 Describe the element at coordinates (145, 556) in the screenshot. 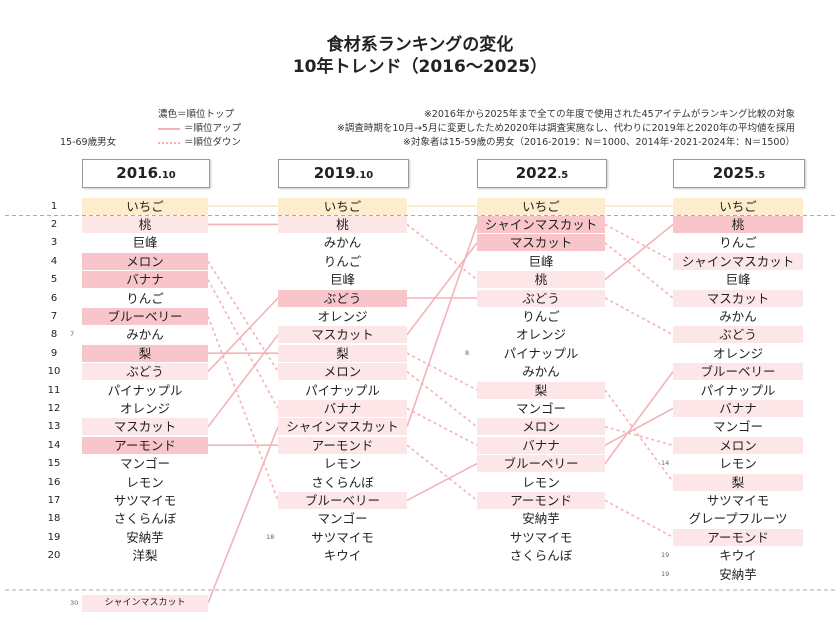

I see `ranking-item: 洋梨` at that location.